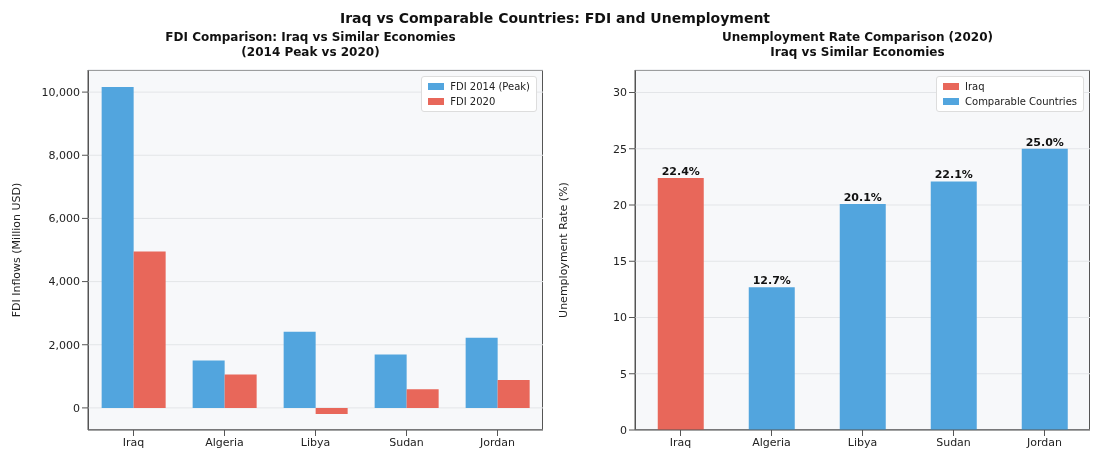  What do you see at coordinates (555, 18) in the screenshot?
I see `text: Iraq vs Comparable Countries: FDI and Unemployment` at bounding box center [555, 18].